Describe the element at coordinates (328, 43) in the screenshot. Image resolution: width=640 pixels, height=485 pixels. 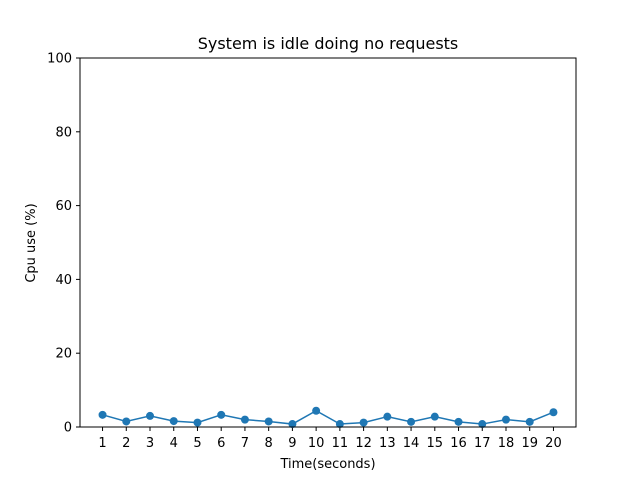
I see `chart-title: System is idle doing no requests` at that location.